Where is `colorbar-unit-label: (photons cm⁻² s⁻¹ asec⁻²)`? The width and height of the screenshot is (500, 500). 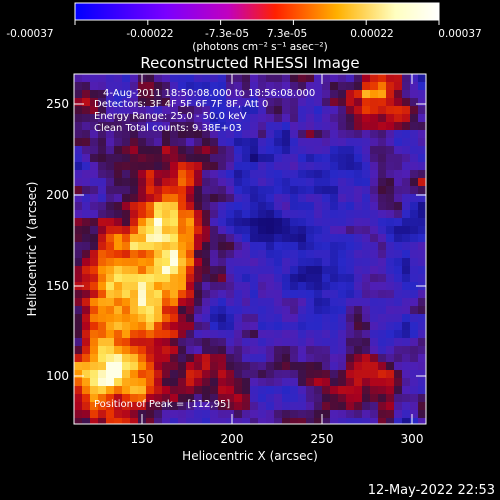 colorbar-unit-label: (photons cm⁻² s⁻¹ asec⁻²) is located at coordinates (259, 47).